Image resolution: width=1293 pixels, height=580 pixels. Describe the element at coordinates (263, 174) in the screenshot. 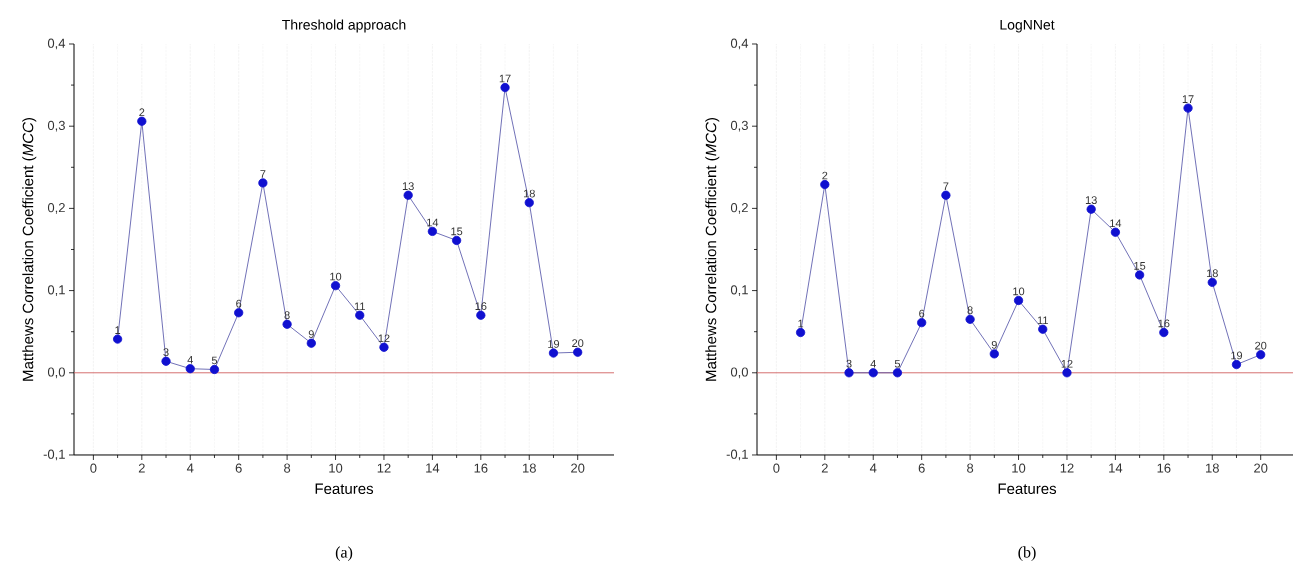

I see `annotation: 7` at that location.